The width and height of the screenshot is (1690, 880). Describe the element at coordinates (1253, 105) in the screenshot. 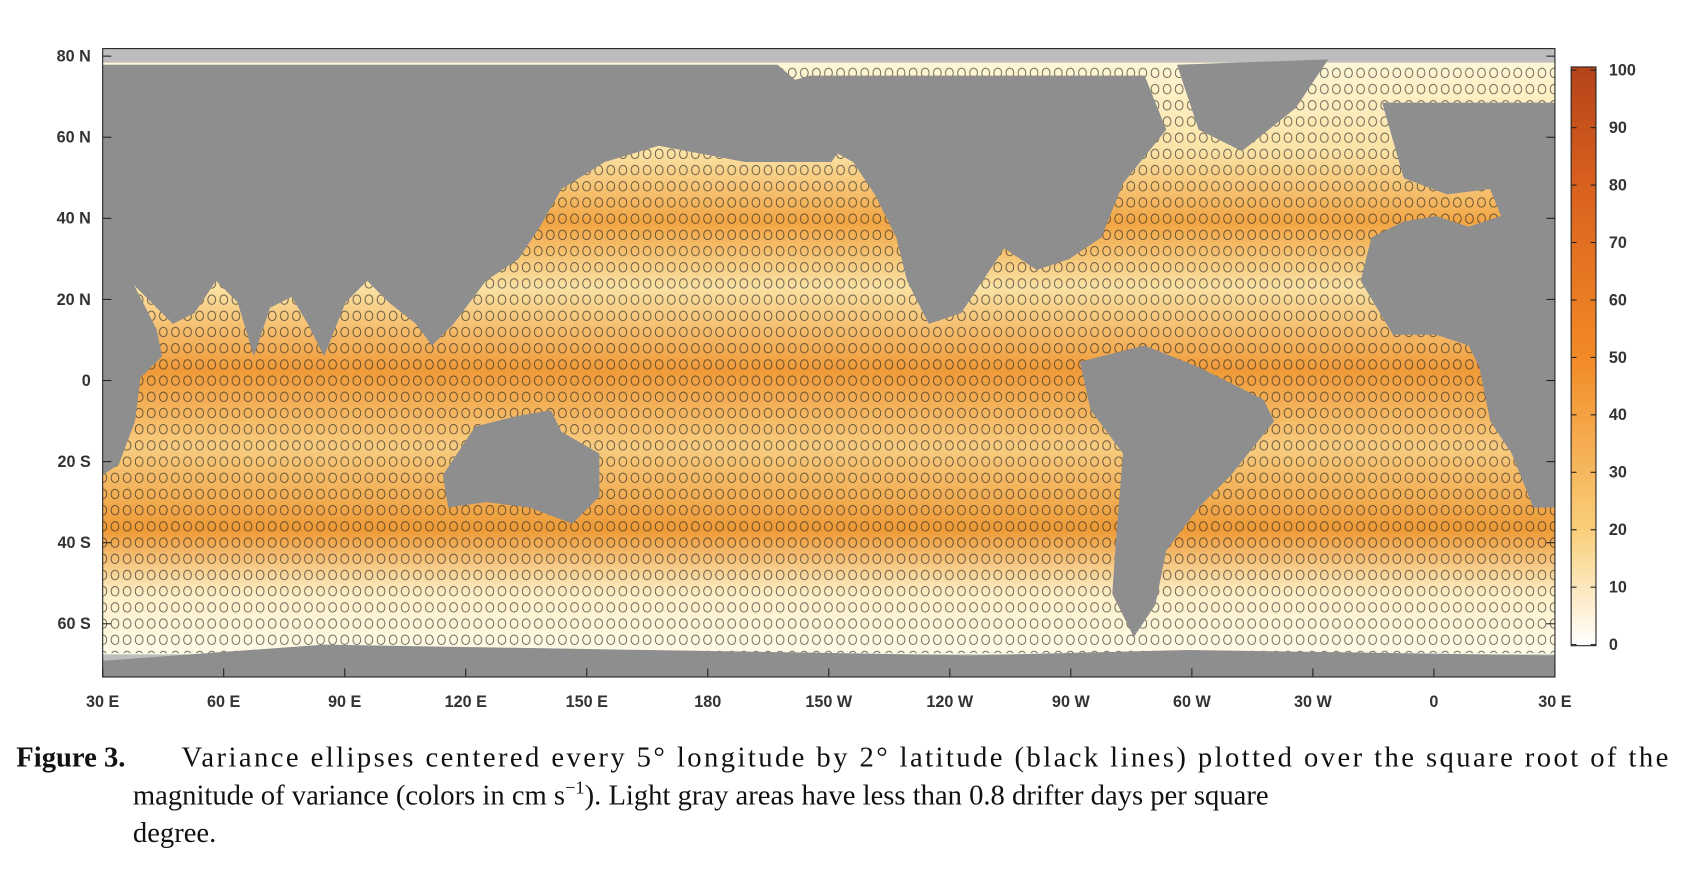

I see `greenland` at that location.